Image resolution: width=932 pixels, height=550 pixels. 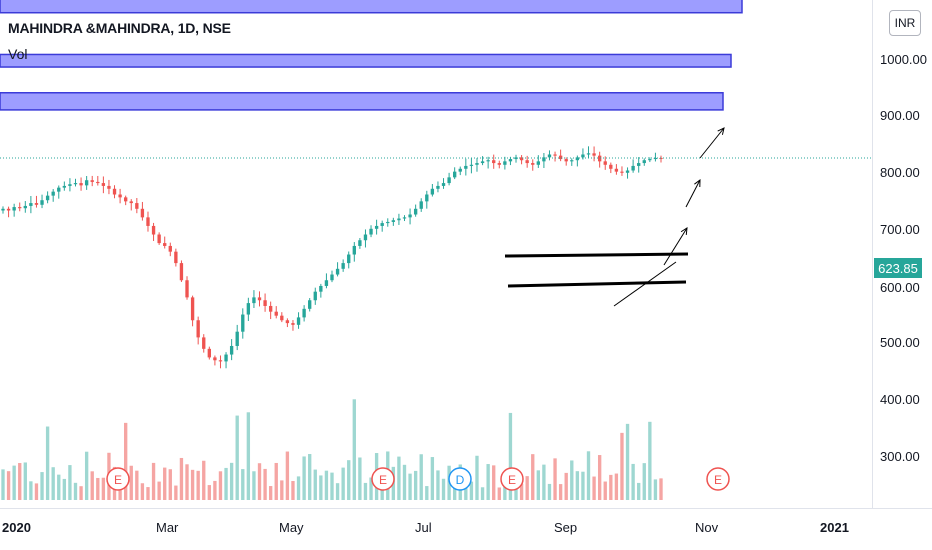 What do you see at coordinates (645, 284) in the screenshot?
I see `rising-trendline` at bounding box center [645, 284].